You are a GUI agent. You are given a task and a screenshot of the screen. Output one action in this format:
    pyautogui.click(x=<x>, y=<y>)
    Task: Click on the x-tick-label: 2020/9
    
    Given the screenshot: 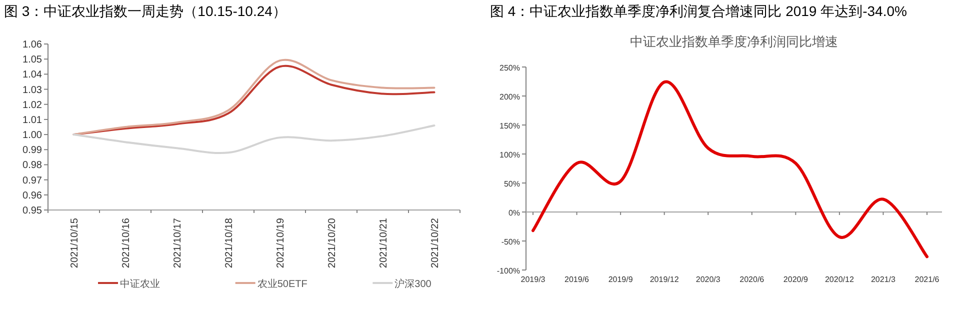 What is the action you would take?
    pyautogui.click(x=795, y=279)
    